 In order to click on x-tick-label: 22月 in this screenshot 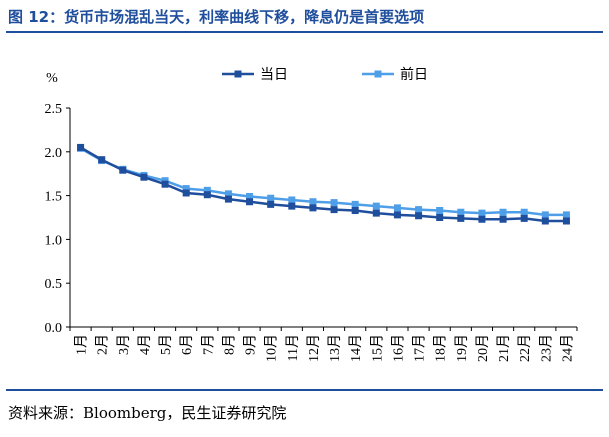, I will do `click(525, 348)`.